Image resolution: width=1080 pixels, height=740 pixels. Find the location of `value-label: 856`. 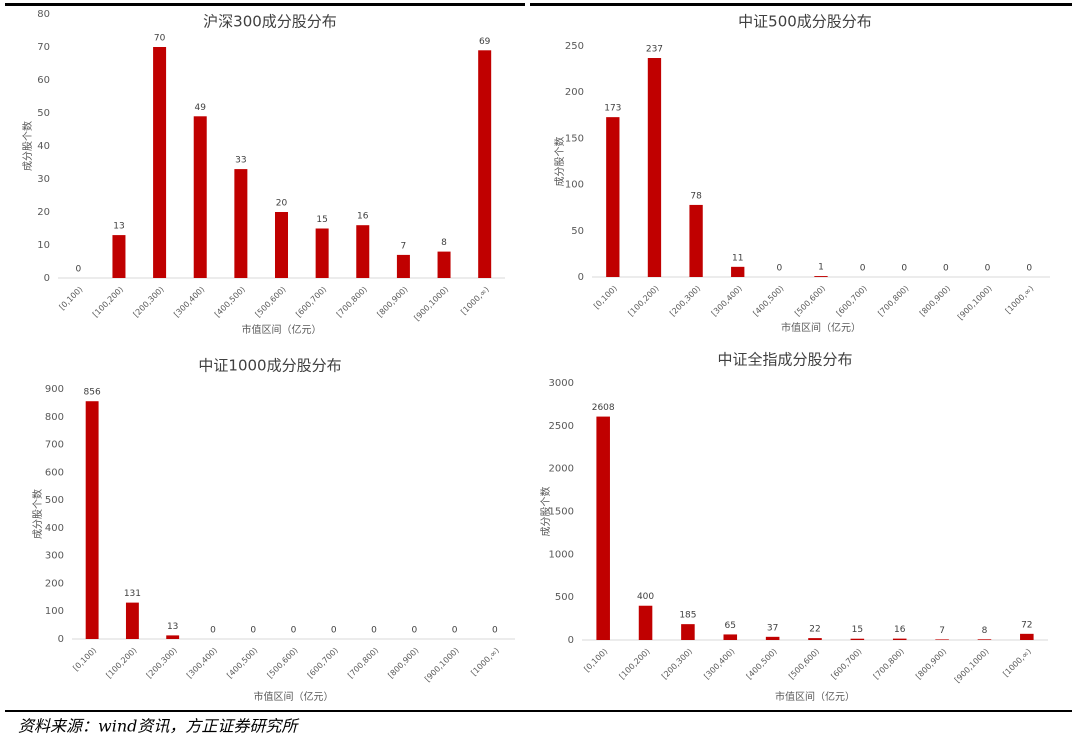

value-label: 856 is located at coordinates (92, 393).